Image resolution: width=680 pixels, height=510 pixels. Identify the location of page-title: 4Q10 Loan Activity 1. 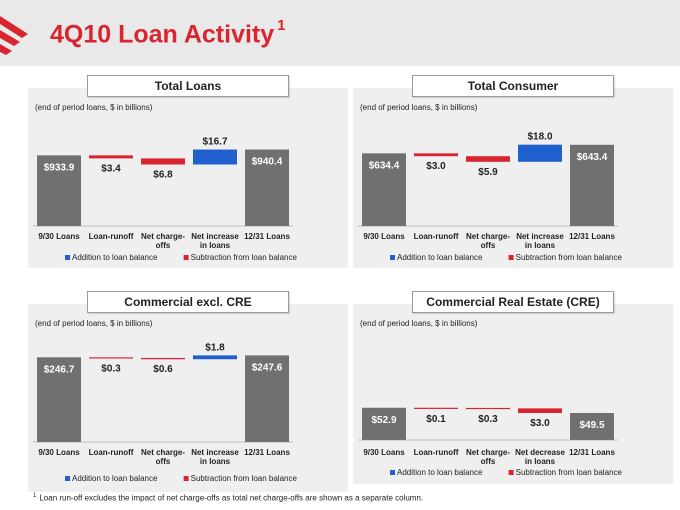
(168, 33).